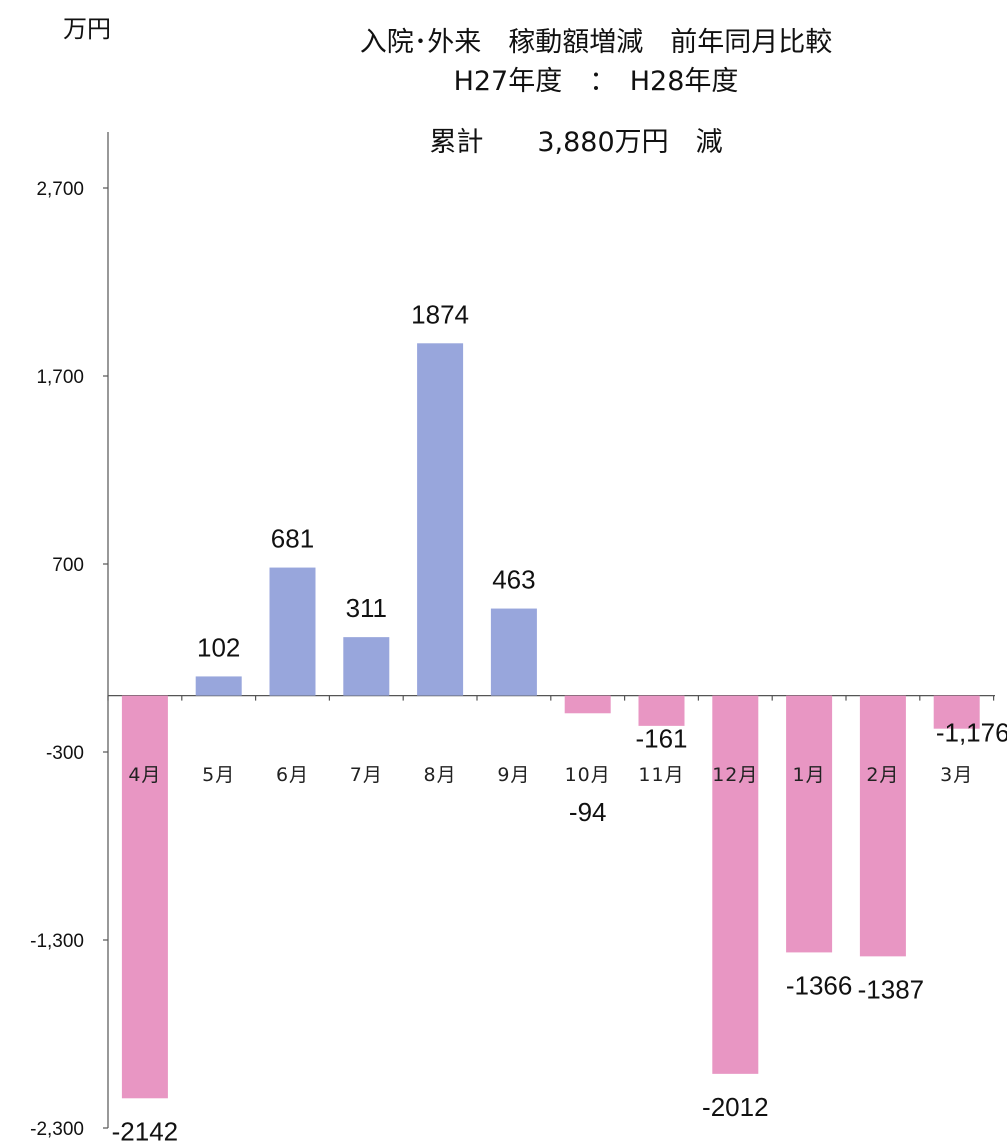  I want to click on category-label: 12月, so click(735, 775).